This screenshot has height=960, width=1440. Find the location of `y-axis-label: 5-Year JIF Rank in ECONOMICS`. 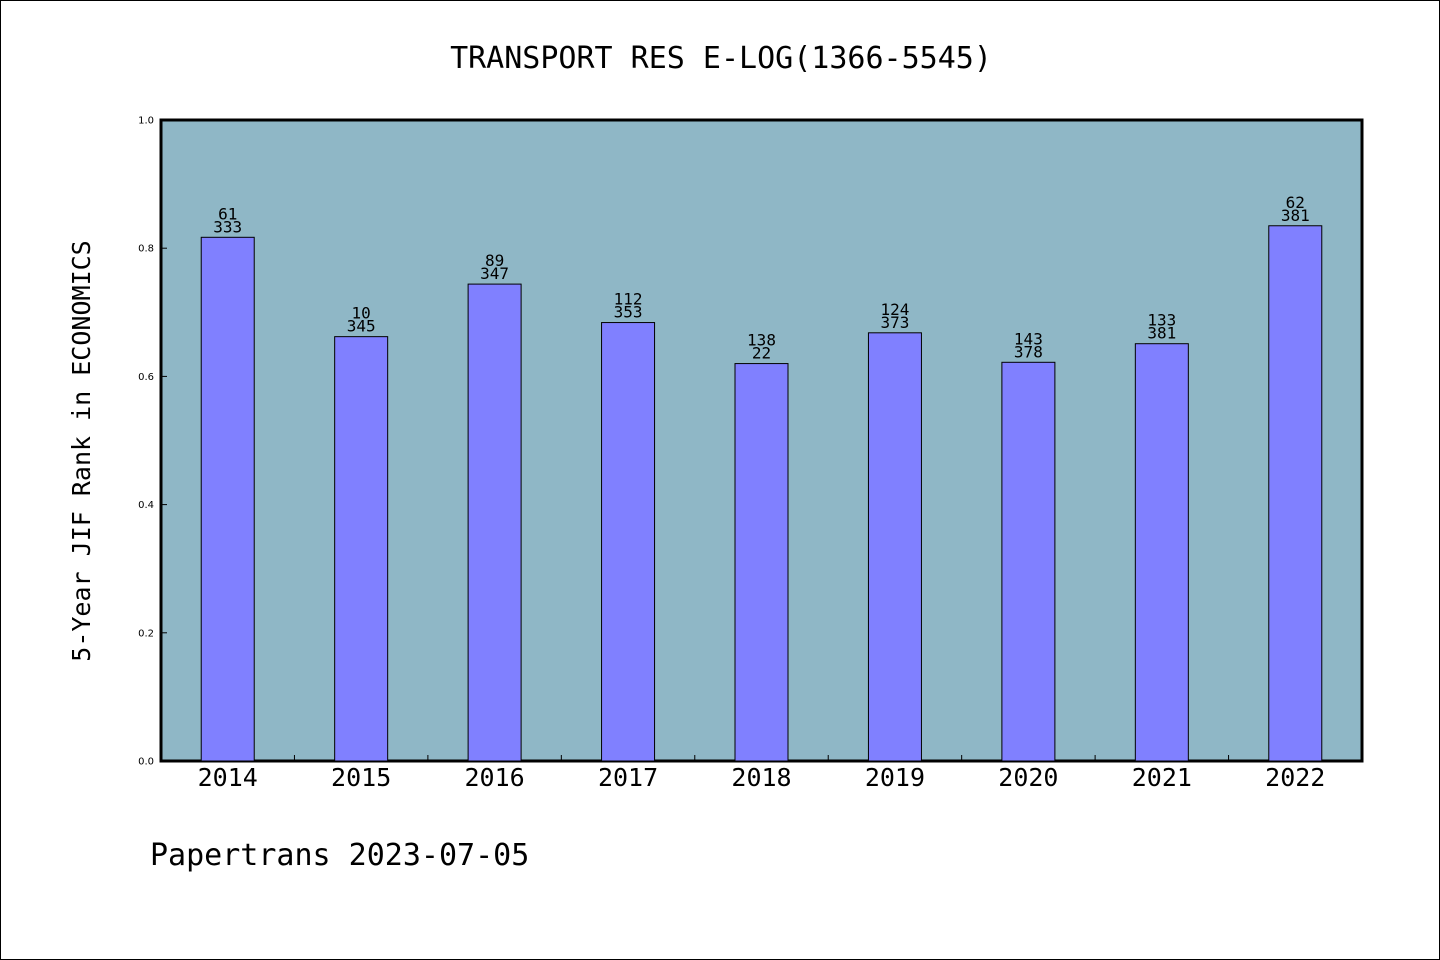

y-axis-label: 5-Year JIF Rank in ECONOMICS is located at coordinates (81, 450).